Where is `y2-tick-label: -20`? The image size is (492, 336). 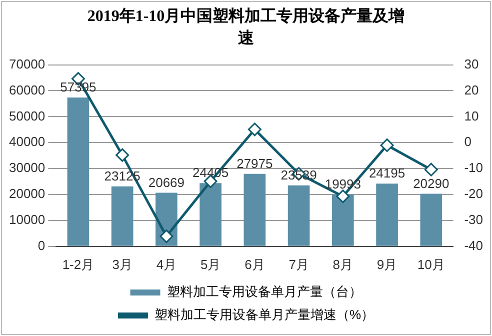
y2-tick-label: -20 is located at coordinates (474, 194).